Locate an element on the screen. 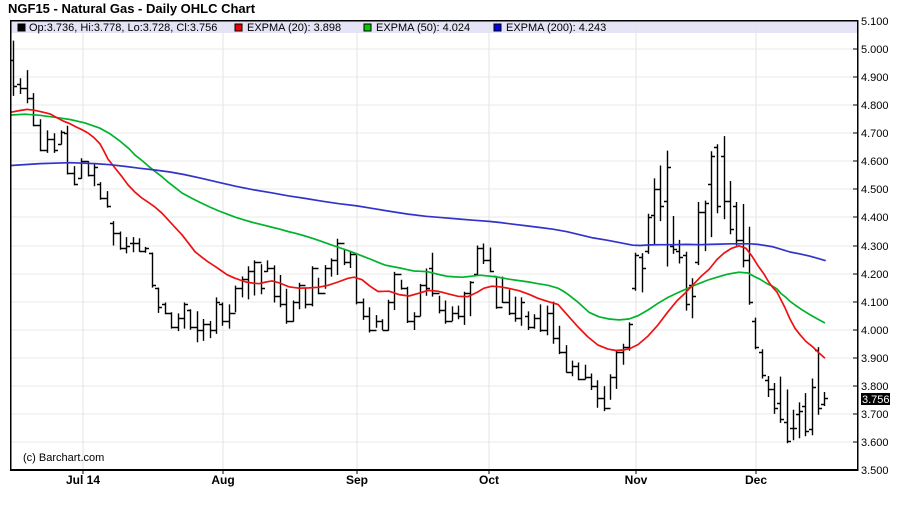  svg-text: 5.100 is located at coordinates (875, 22).